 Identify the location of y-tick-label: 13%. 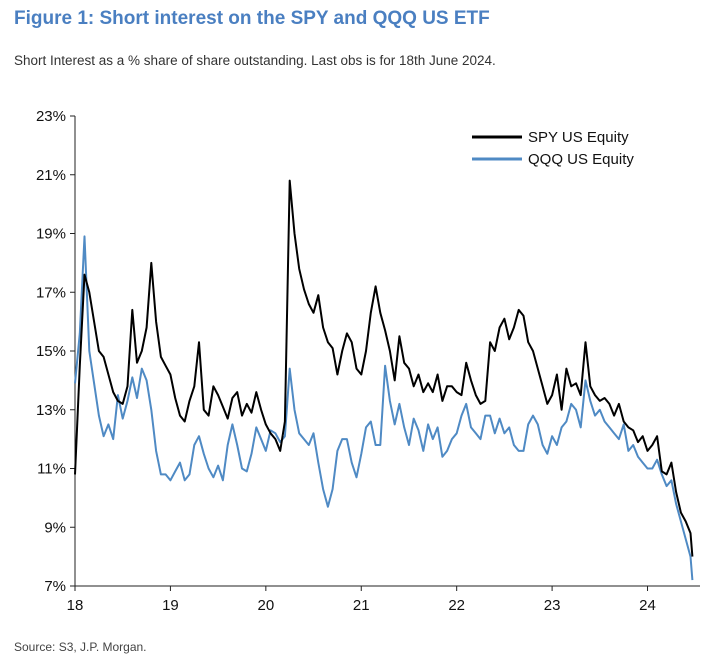
(51, 410).